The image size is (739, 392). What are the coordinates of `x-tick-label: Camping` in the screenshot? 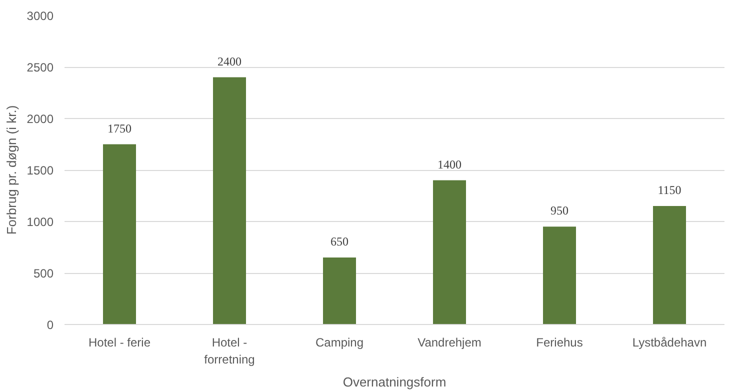 It's located at (339, 343).